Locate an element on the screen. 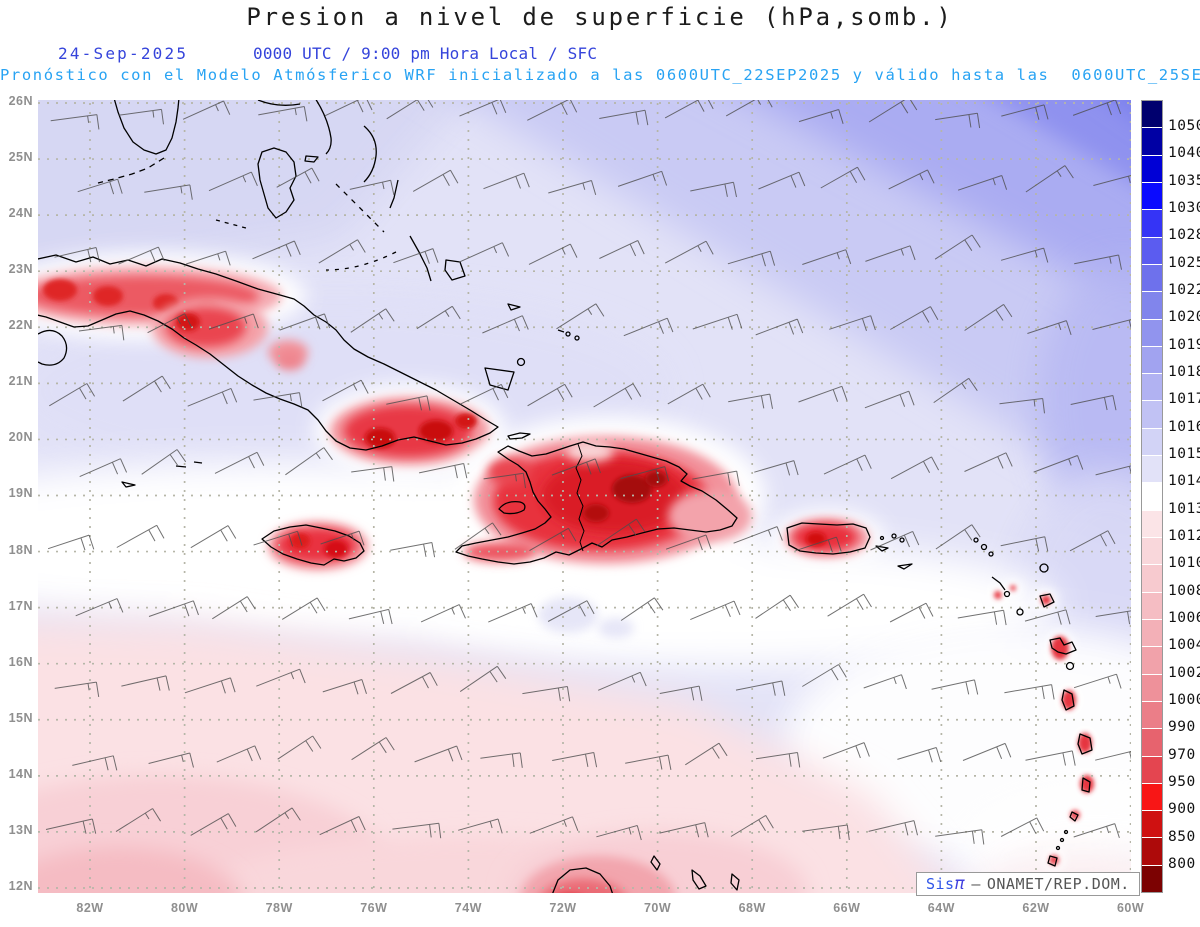 Image resolution: width=1200 pixels, height=927 pixels. lat-tick-label: 19N is located at coordinates (20, 493).